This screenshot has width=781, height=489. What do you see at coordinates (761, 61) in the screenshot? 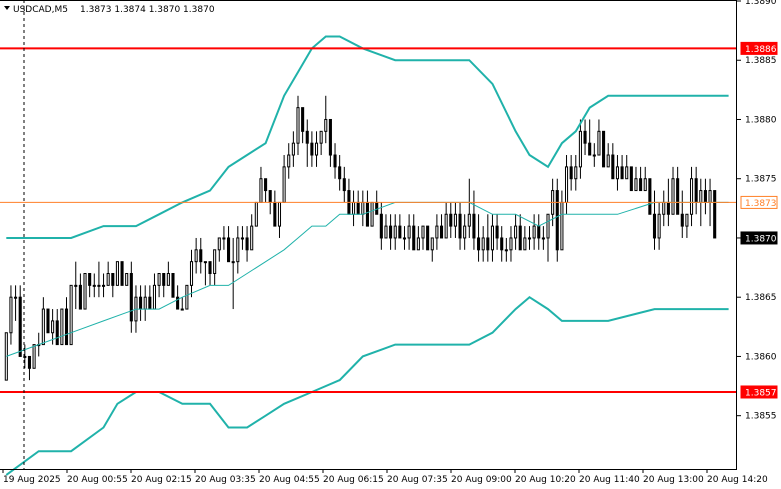
I see `y-tick-label: 1.3885` at bounding box center [761, 61].